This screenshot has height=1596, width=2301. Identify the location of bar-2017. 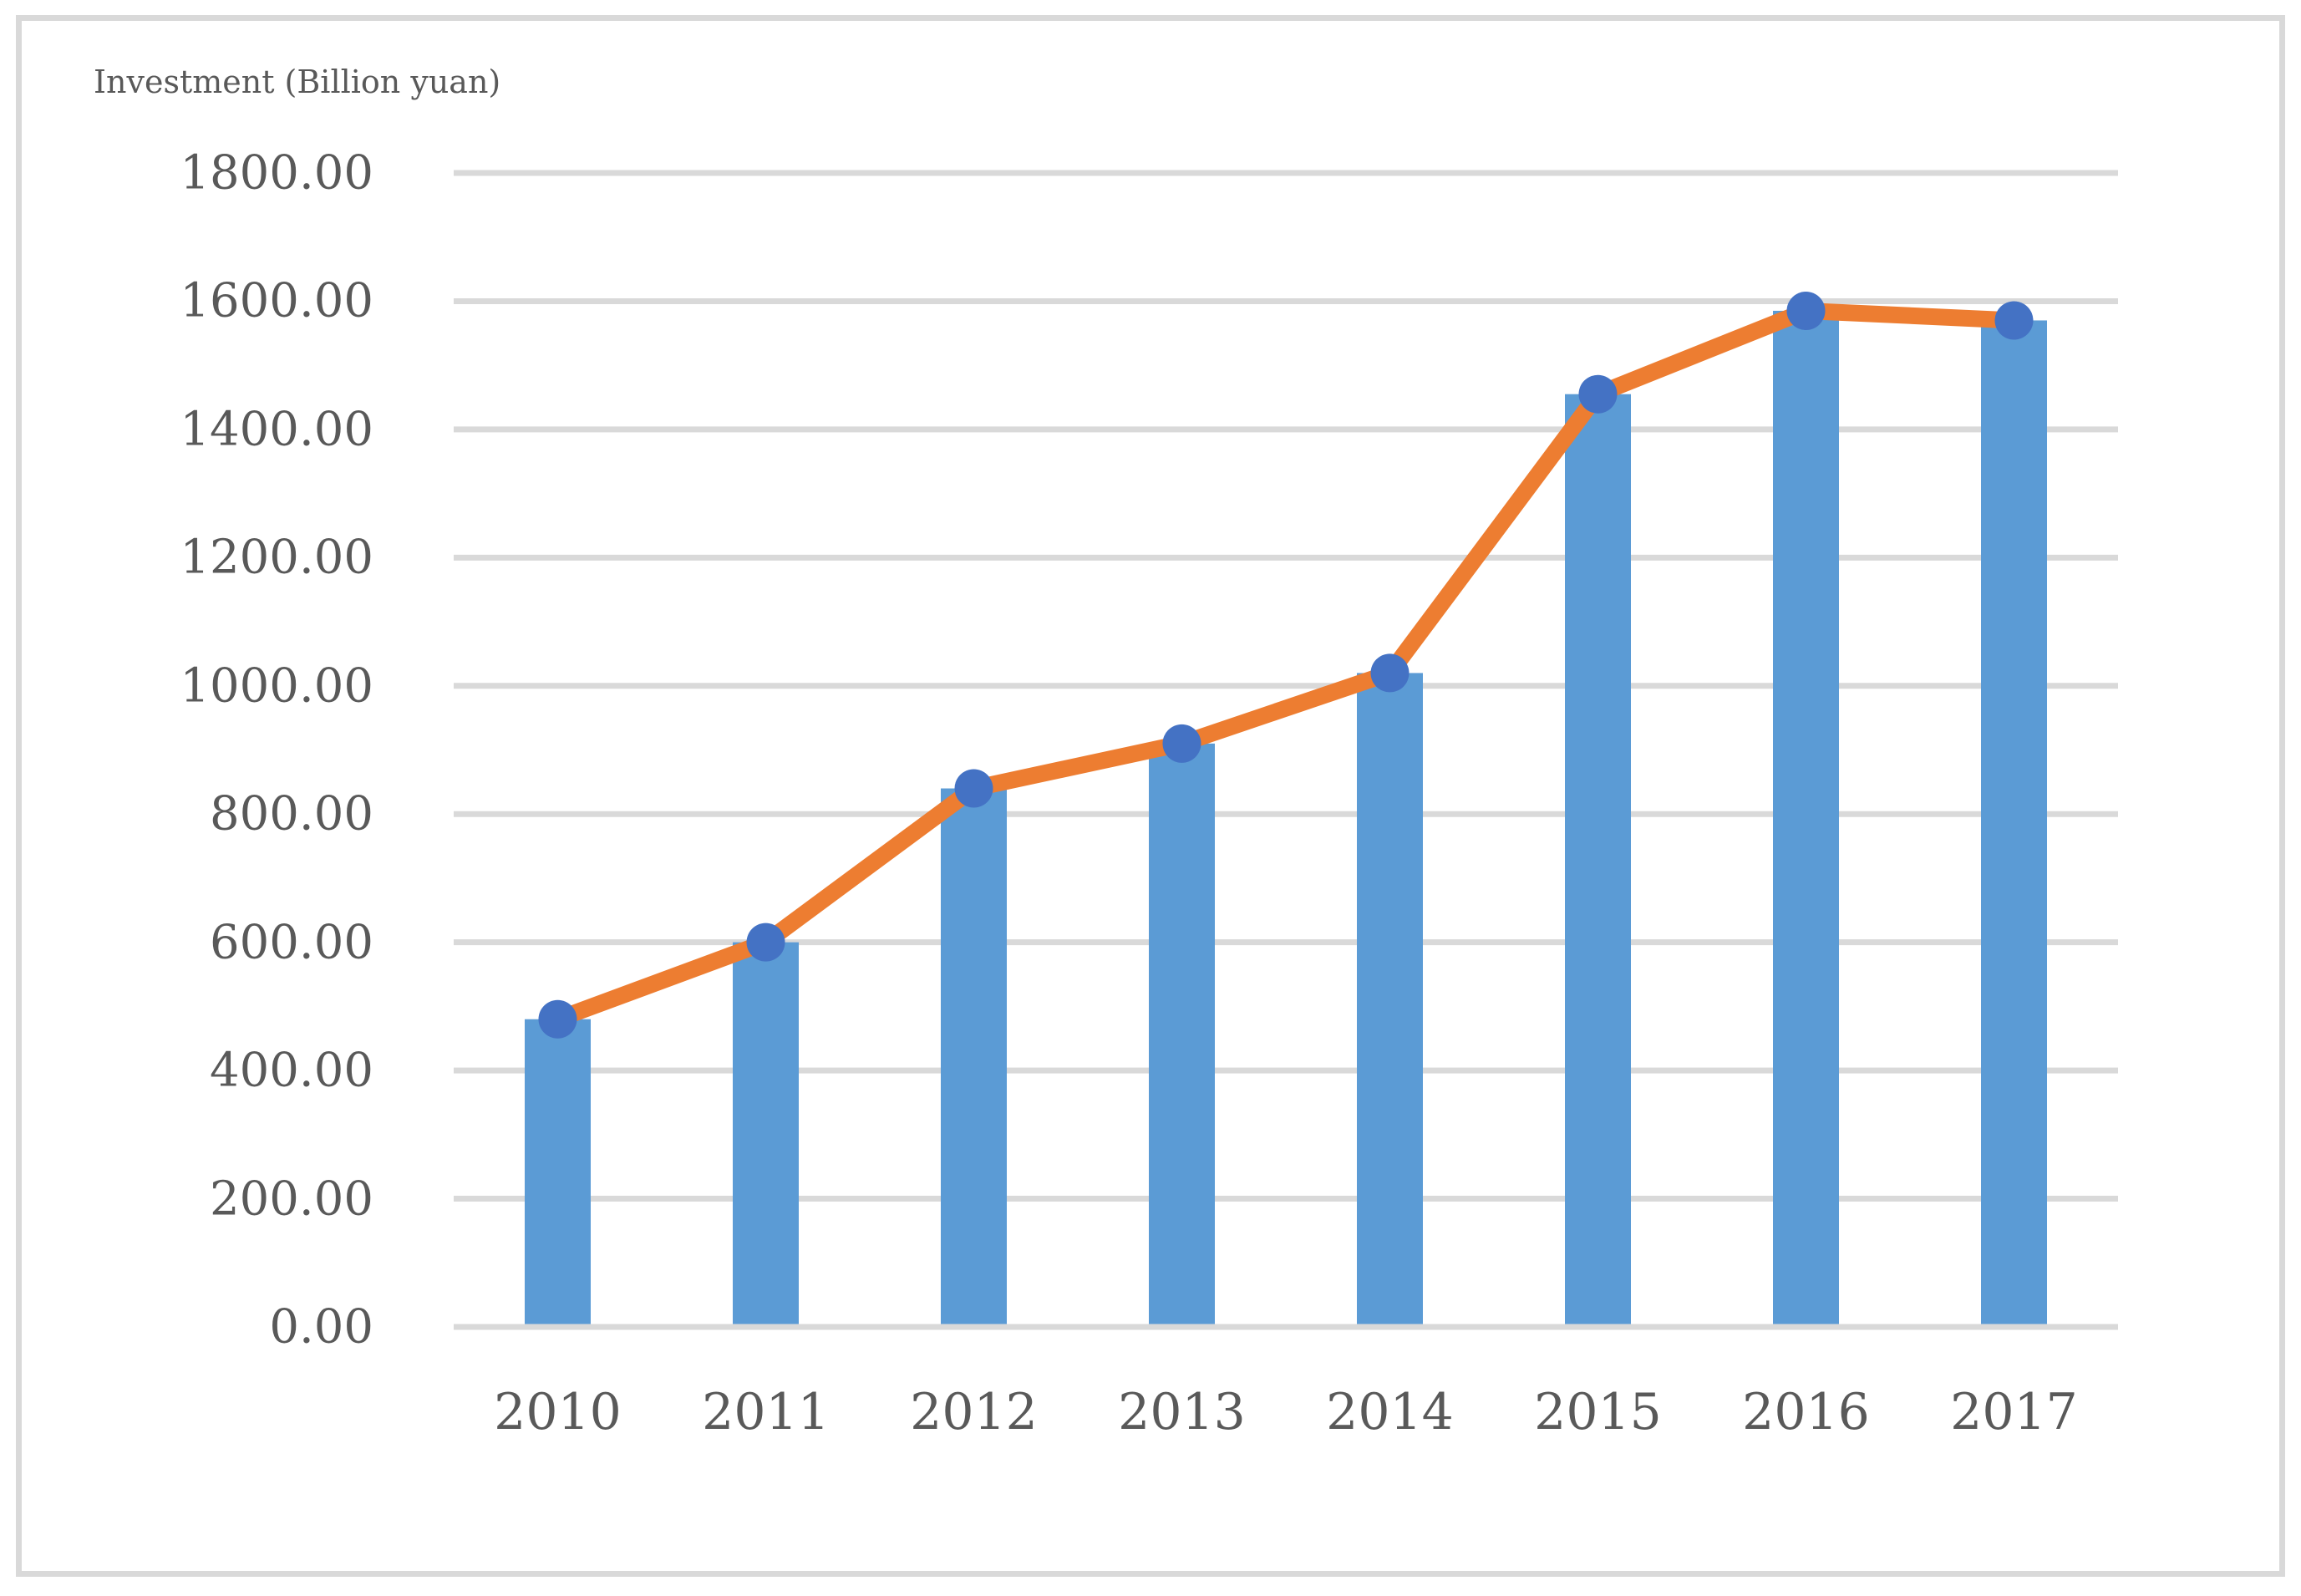
(2014, 822).